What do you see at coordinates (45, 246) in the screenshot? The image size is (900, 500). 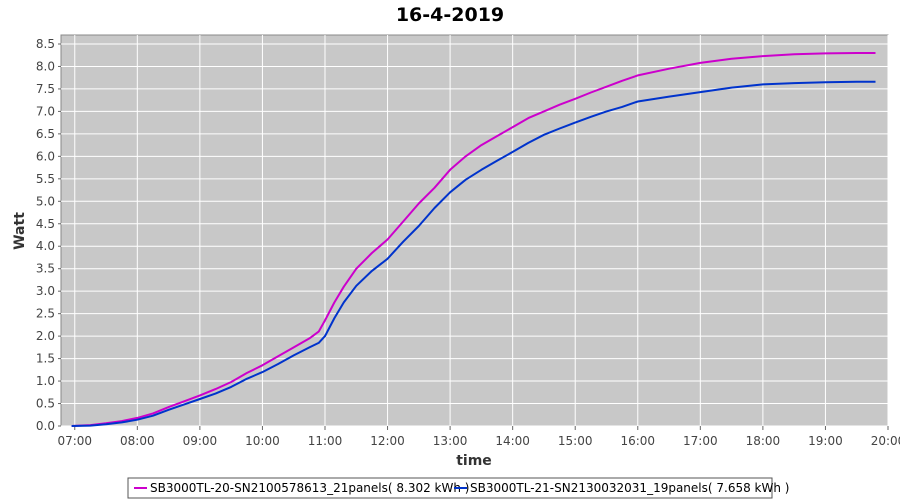 I see `y-tick-label: 4.0` at bounding box center [45, 246].